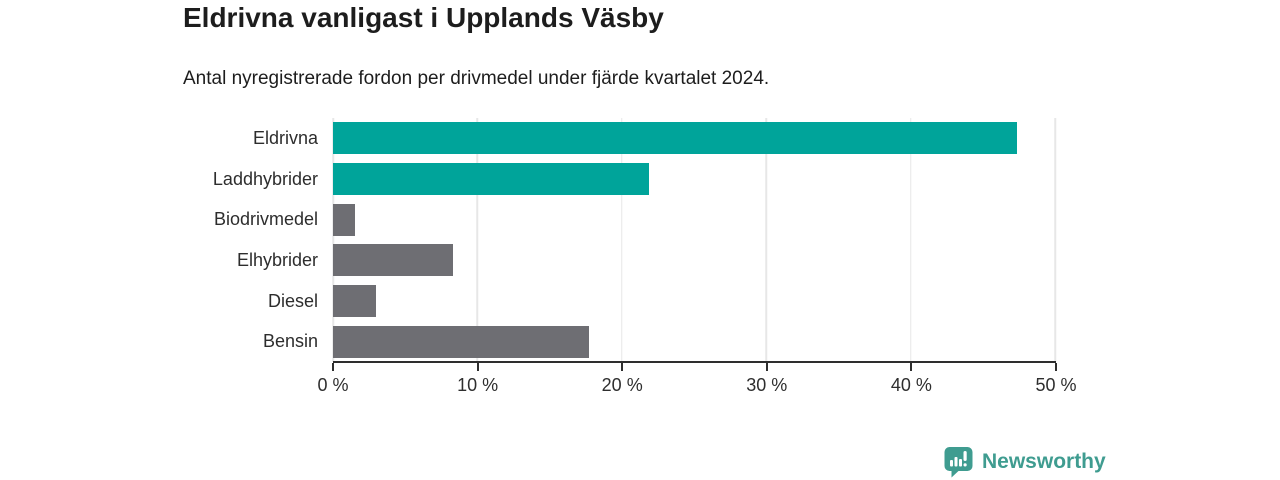 The height and width of the screenshot is (480, 1280). I want to click on brand-name: Newsworthy, so click(1044, 461).